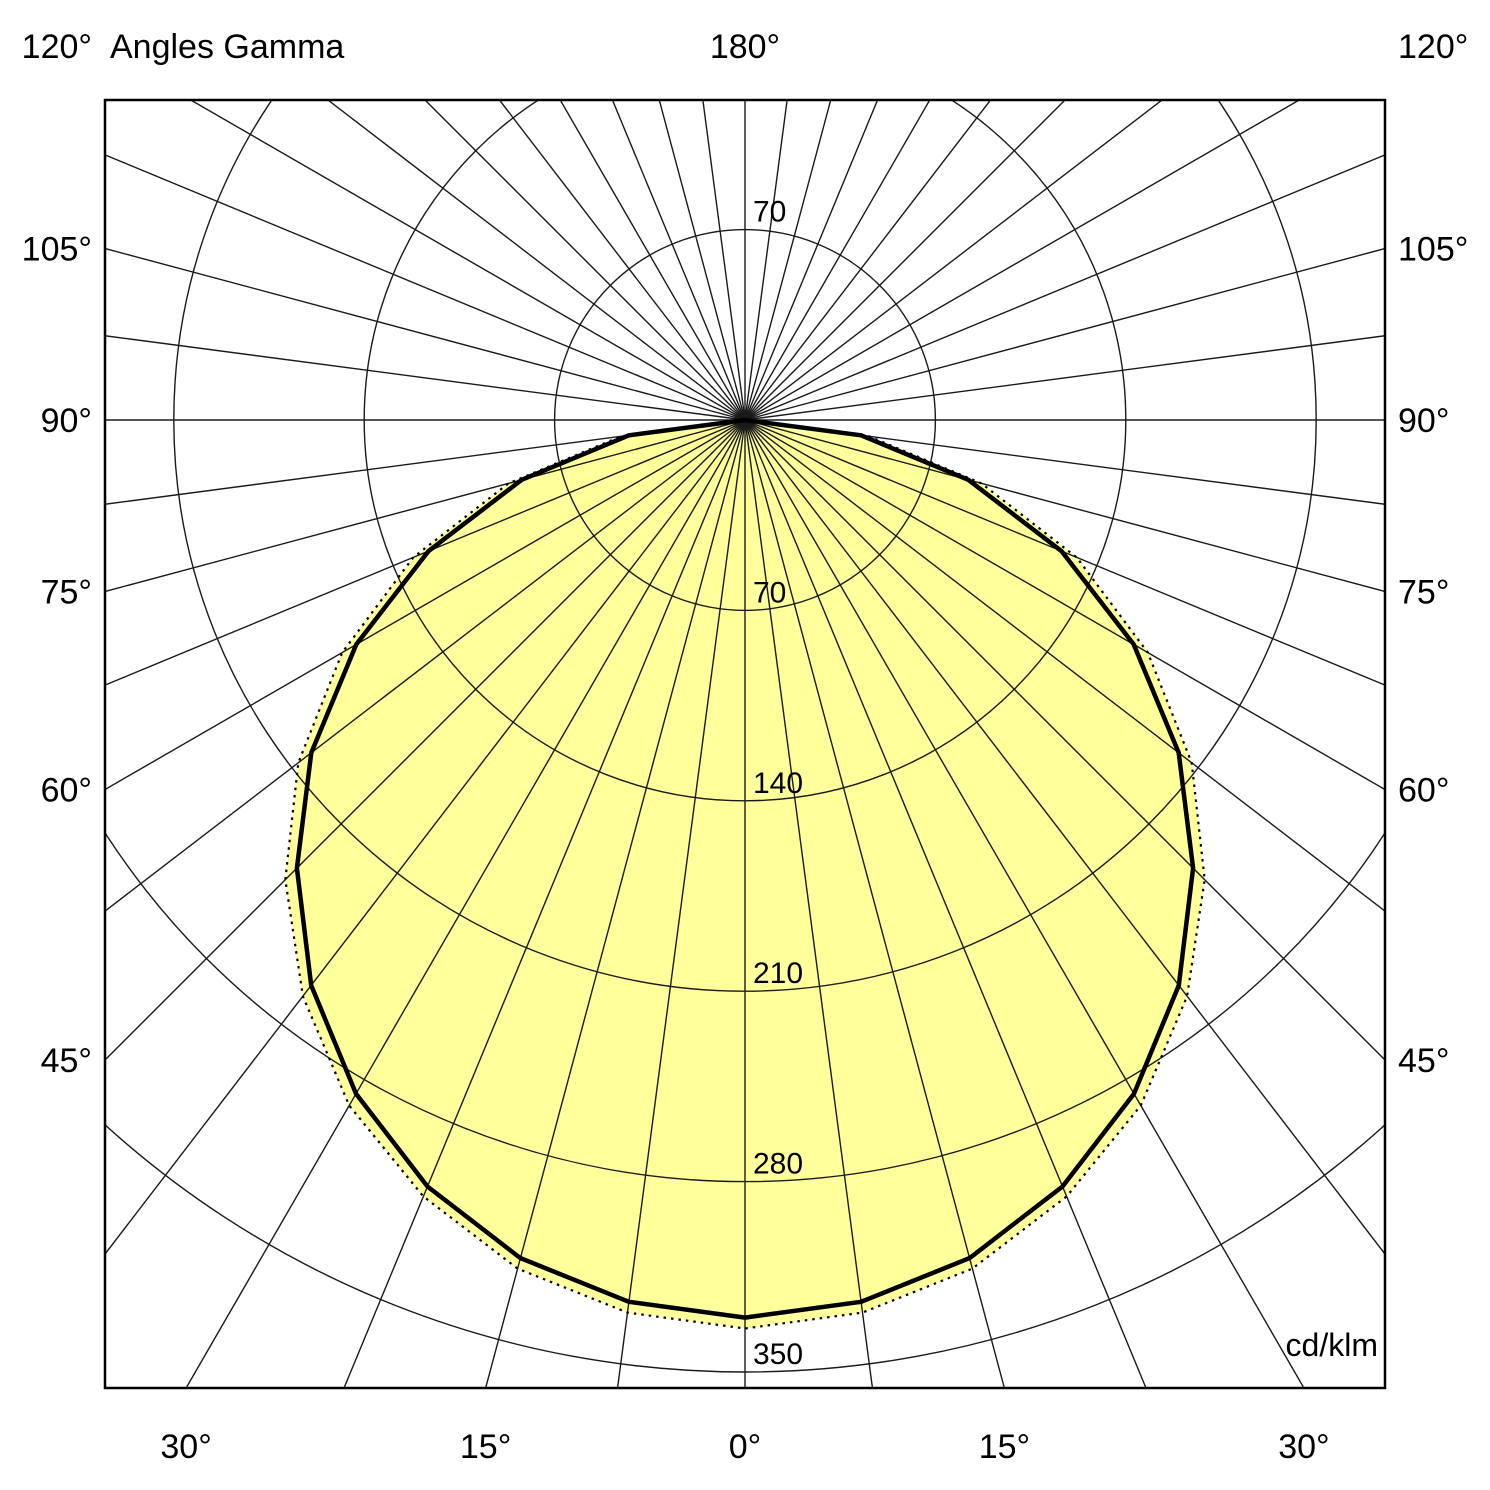  What do you see at coordinates (66, 1061) in the screenshot?
I see `gamma-label-left-45: 45°` at bounding box center [66, 1061].